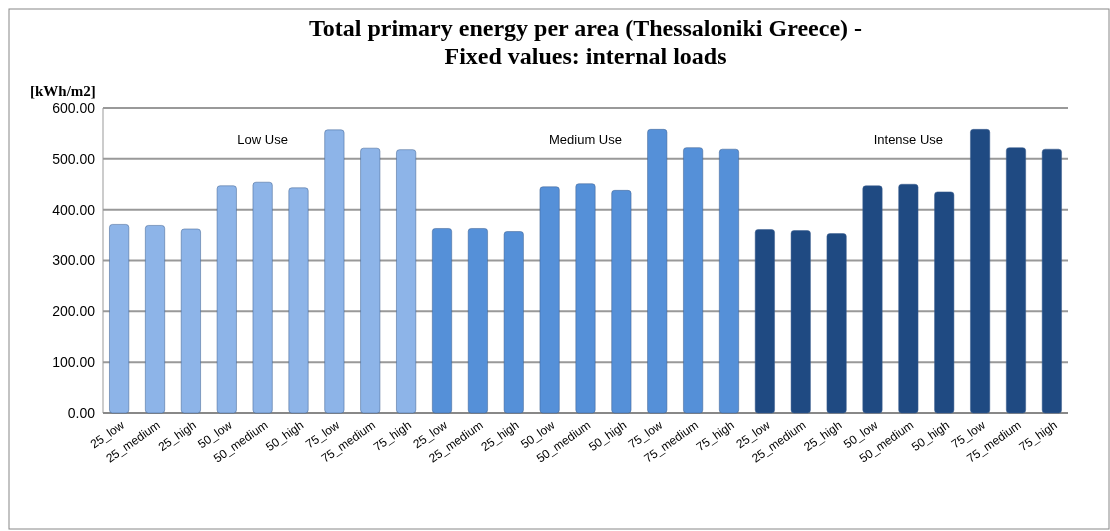  Describe the element at coordinates (908, 139) in the screenshot. I see `annotation: Intense Use` at that location.